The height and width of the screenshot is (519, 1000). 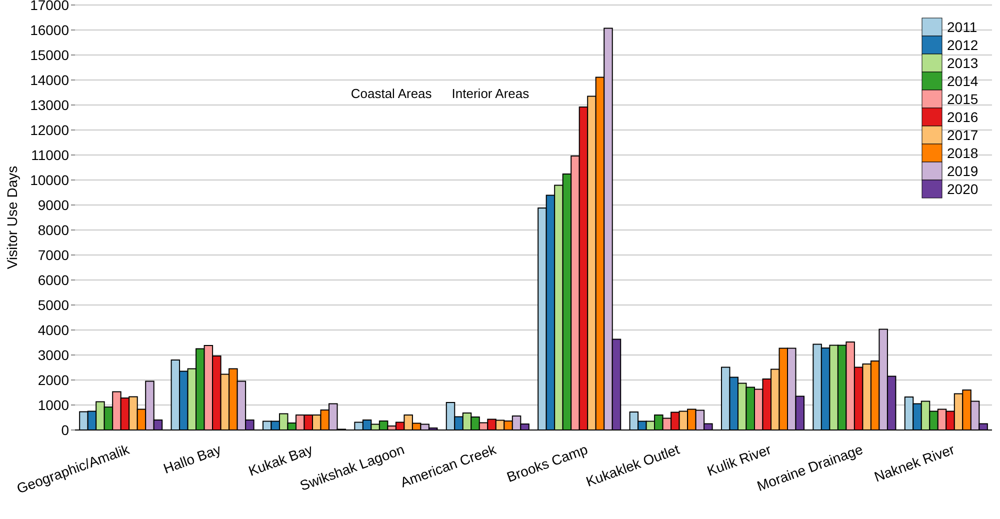 I want to click on annotation: Coastal Areas, so click(x=391, y=93).